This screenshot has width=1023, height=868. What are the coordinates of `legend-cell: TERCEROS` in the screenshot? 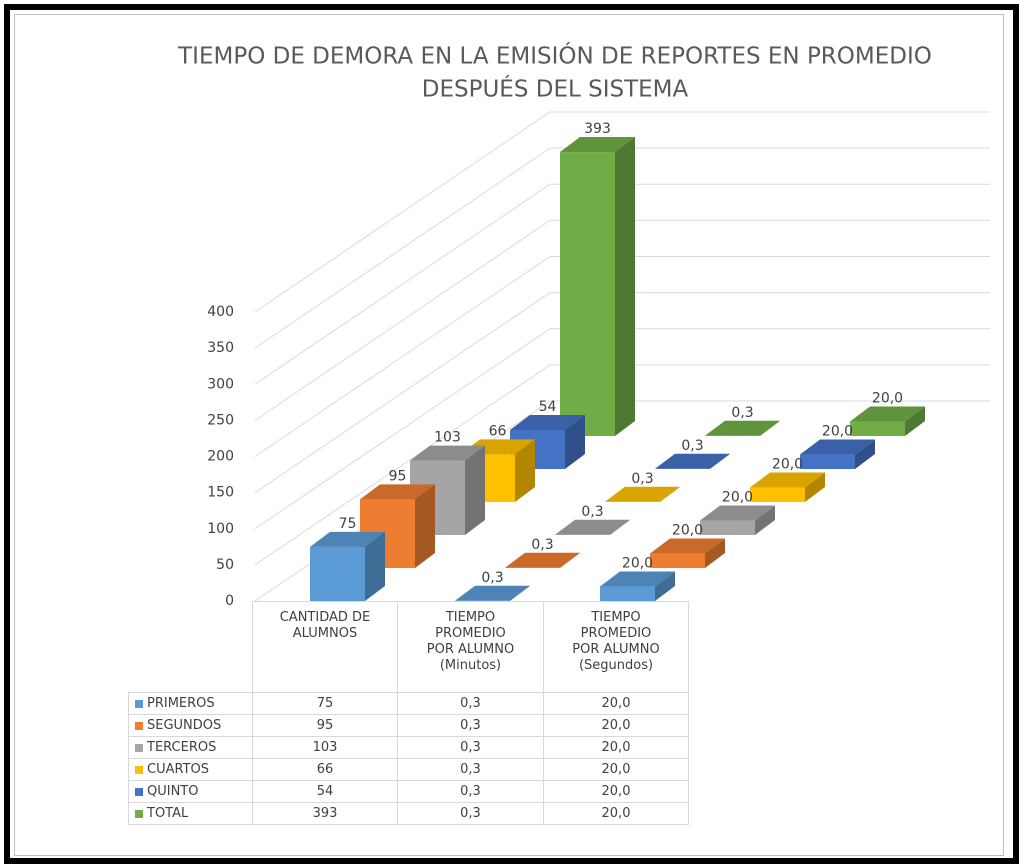 It's located at (190, 747).